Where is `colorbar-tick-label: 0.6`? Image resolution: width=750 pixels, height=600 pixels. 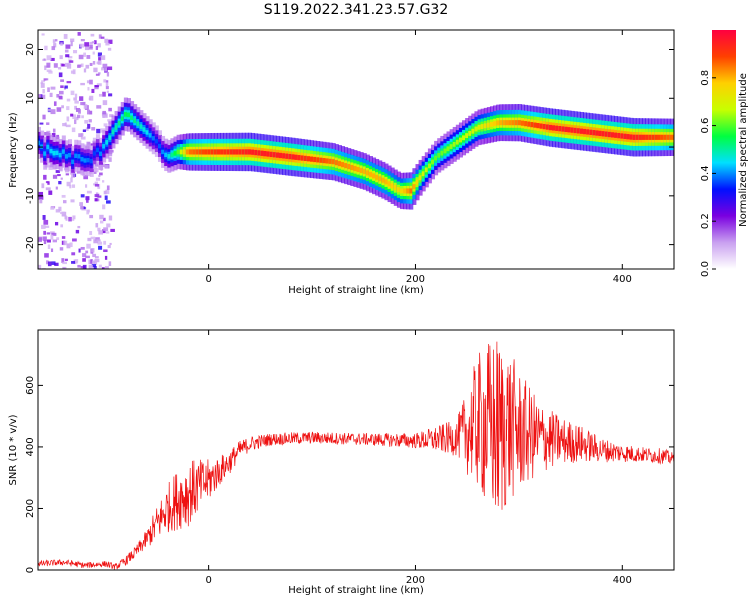
colorbar-tick-label: 0.6 is located at coordinates (705, 126).